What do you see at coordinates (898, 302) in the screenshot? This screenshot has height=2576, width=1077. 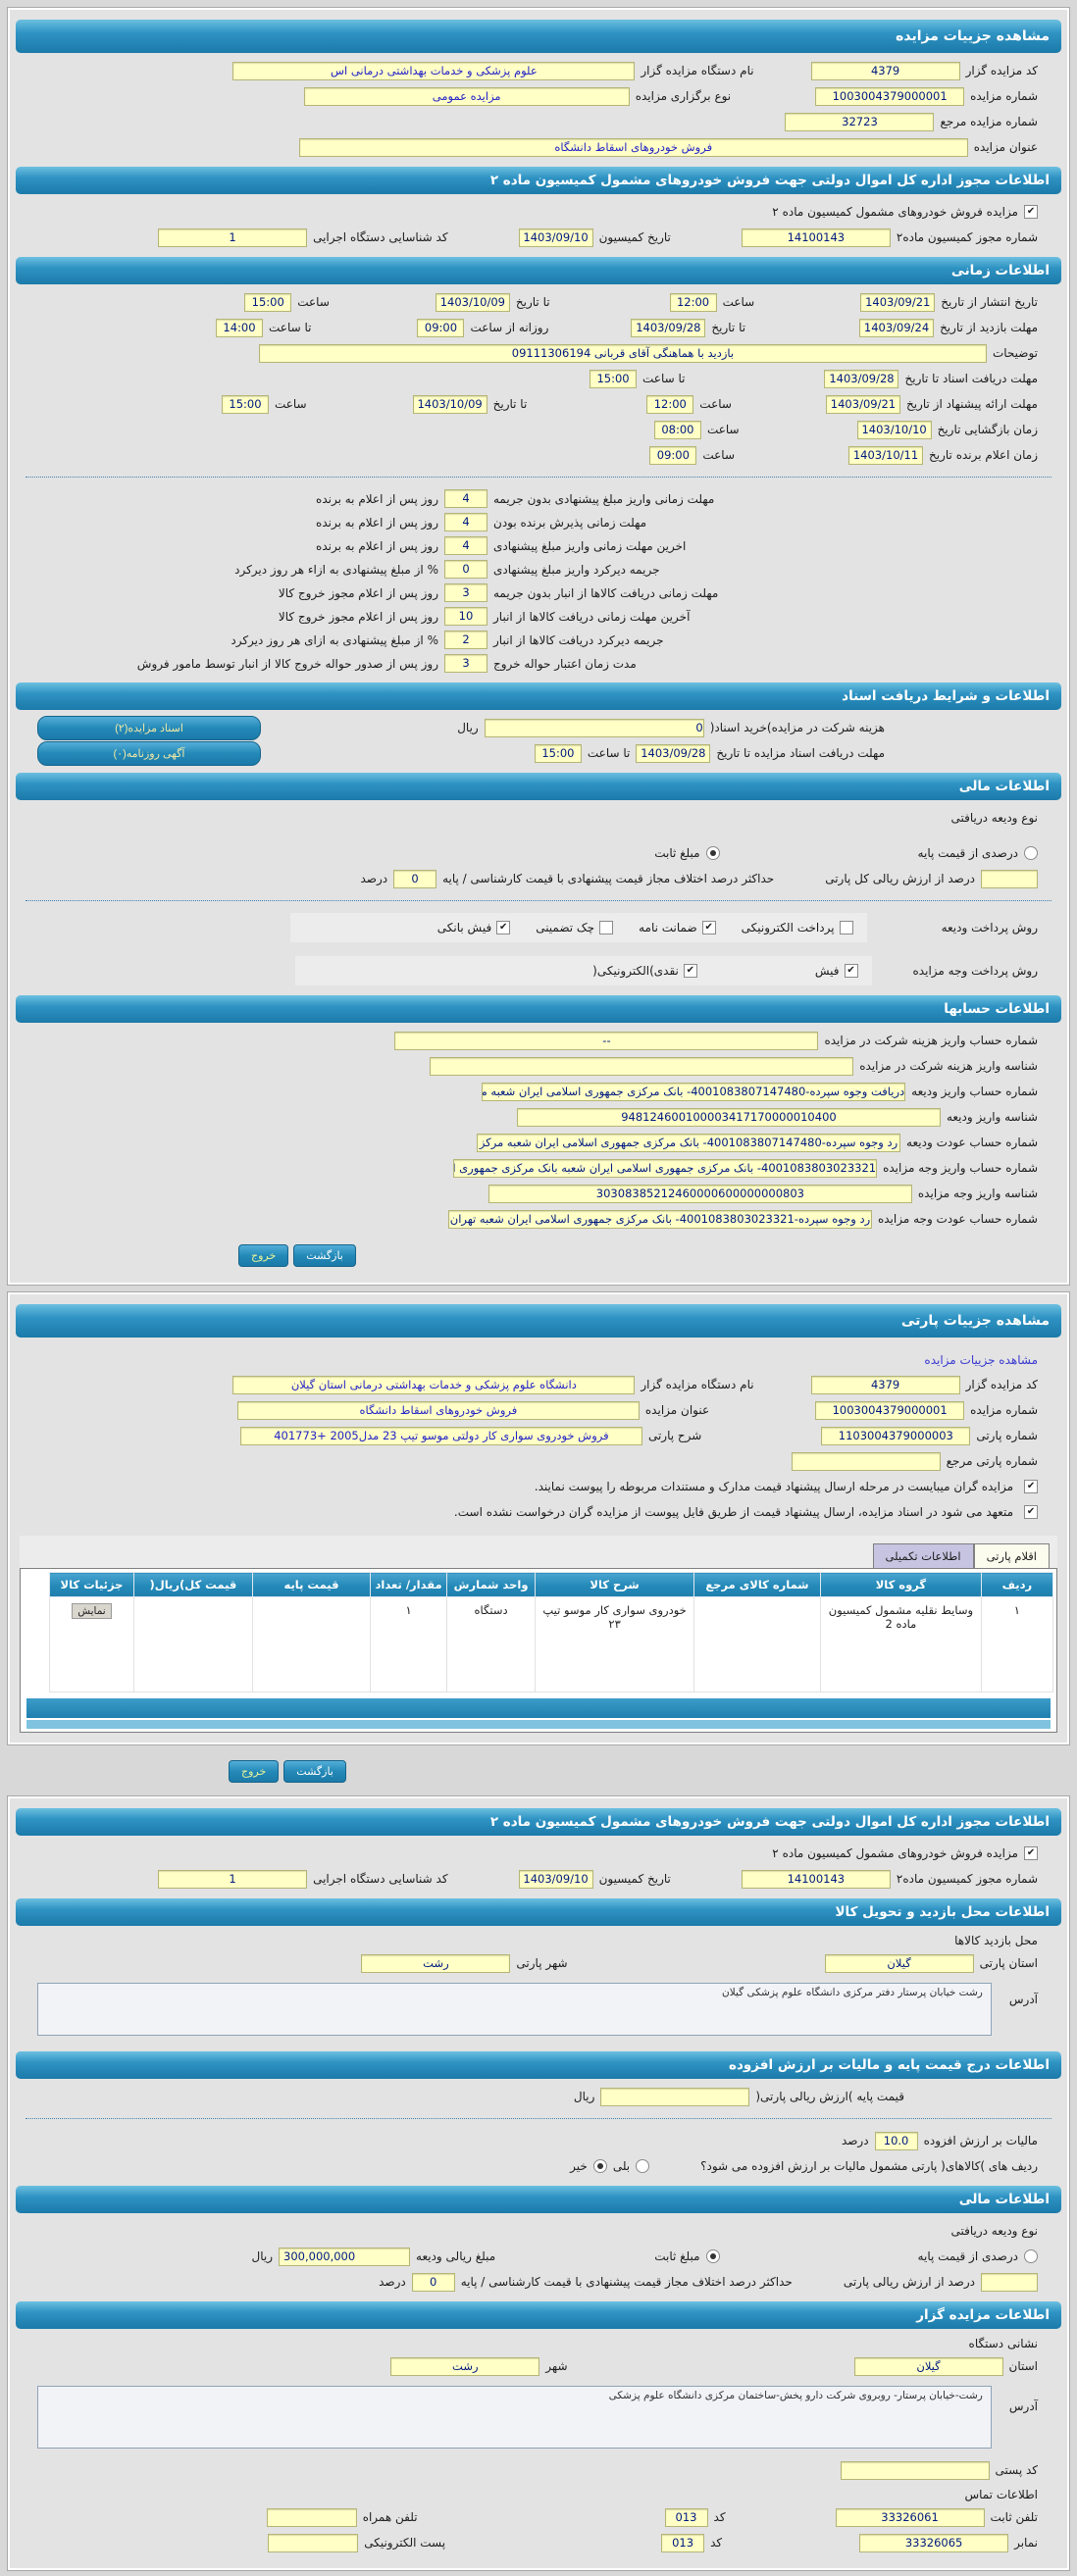 I see `publish-from-date: 1403/09/21` at bounding box center [898, 302].